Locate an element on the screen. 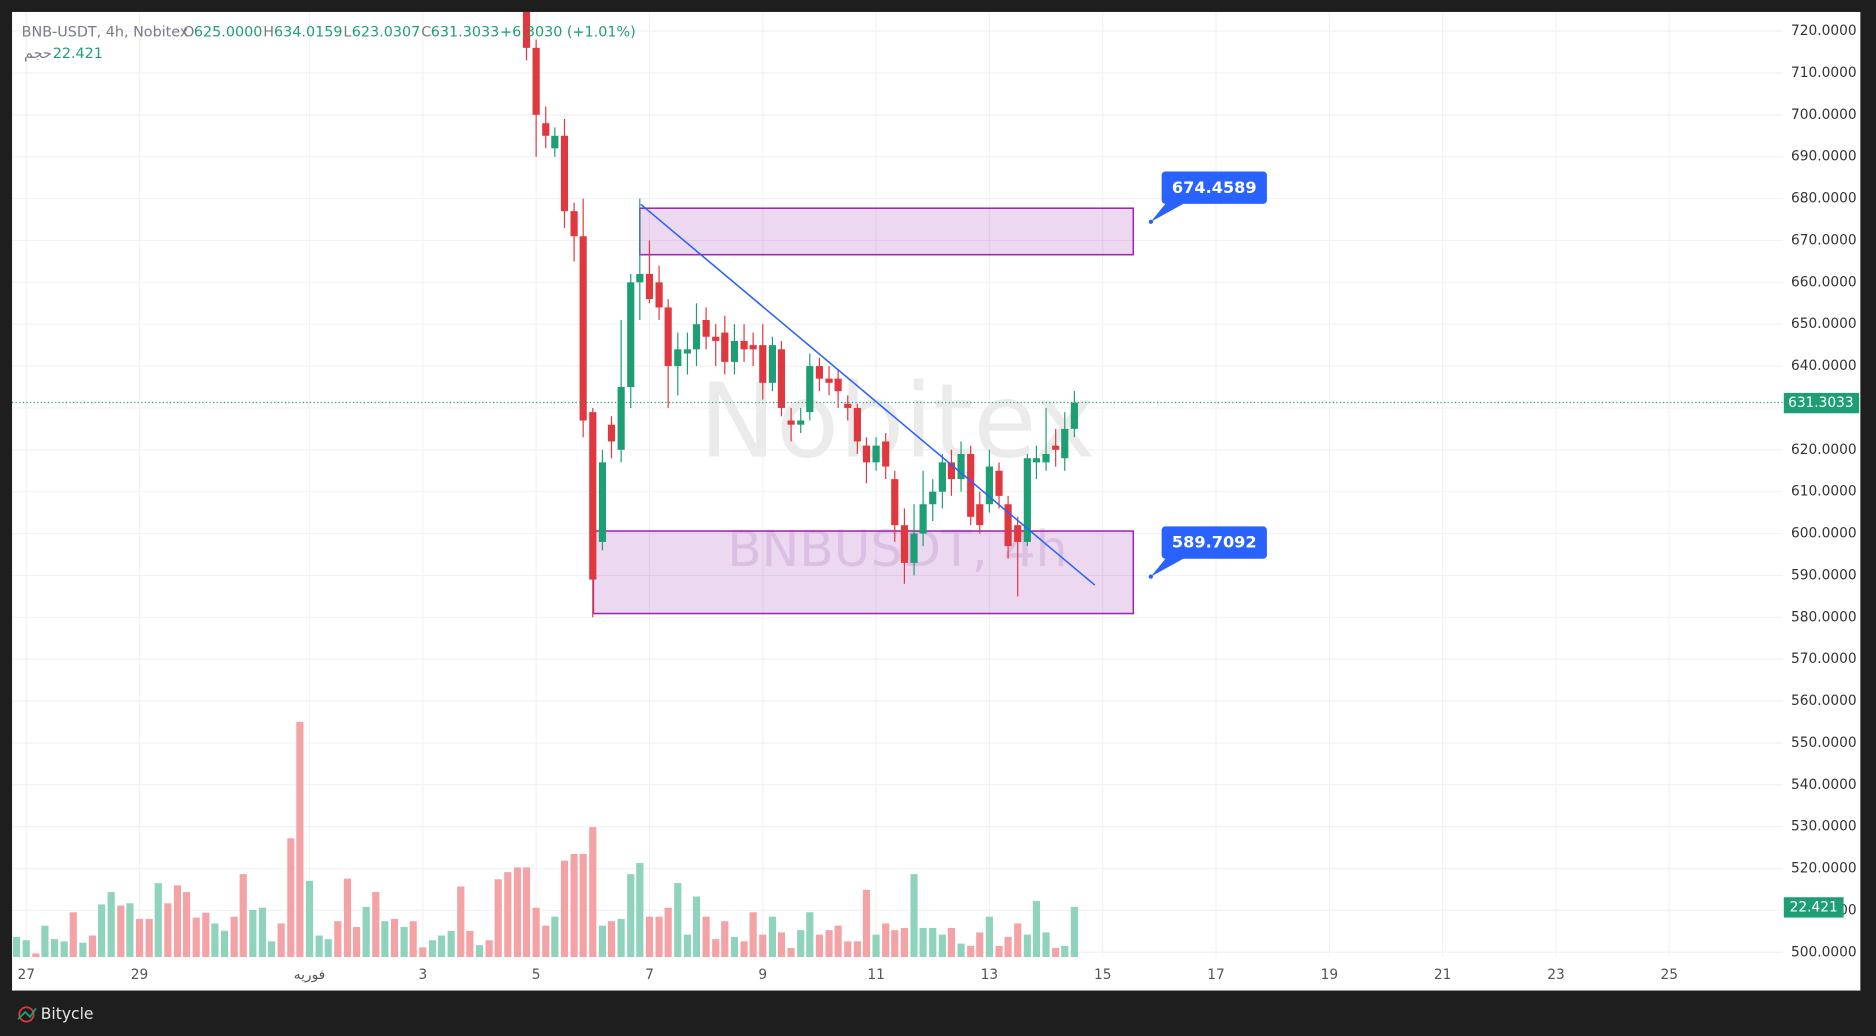 This screenshot has width=1876, height=1036. x-tick-label: فوریه is located at coordinates (310, 975).